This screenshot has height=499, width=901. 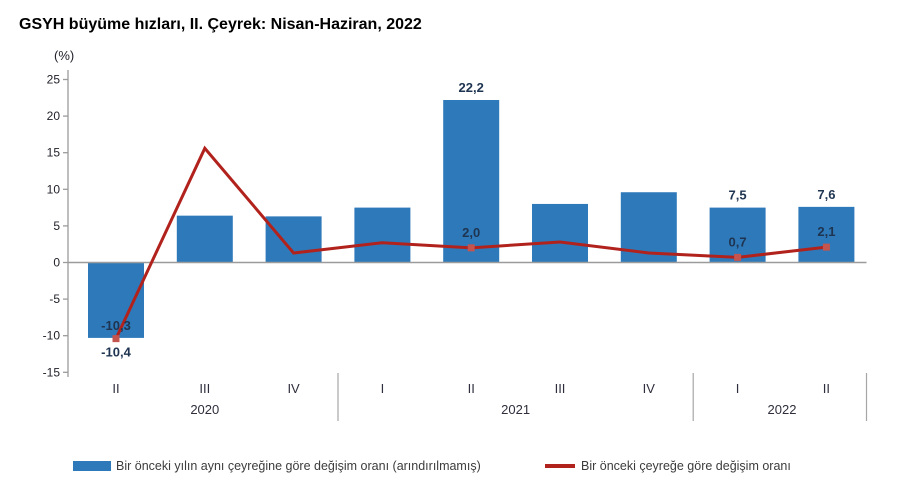 I want to click on y-tick-label: -10, so click(x=52, y=336).